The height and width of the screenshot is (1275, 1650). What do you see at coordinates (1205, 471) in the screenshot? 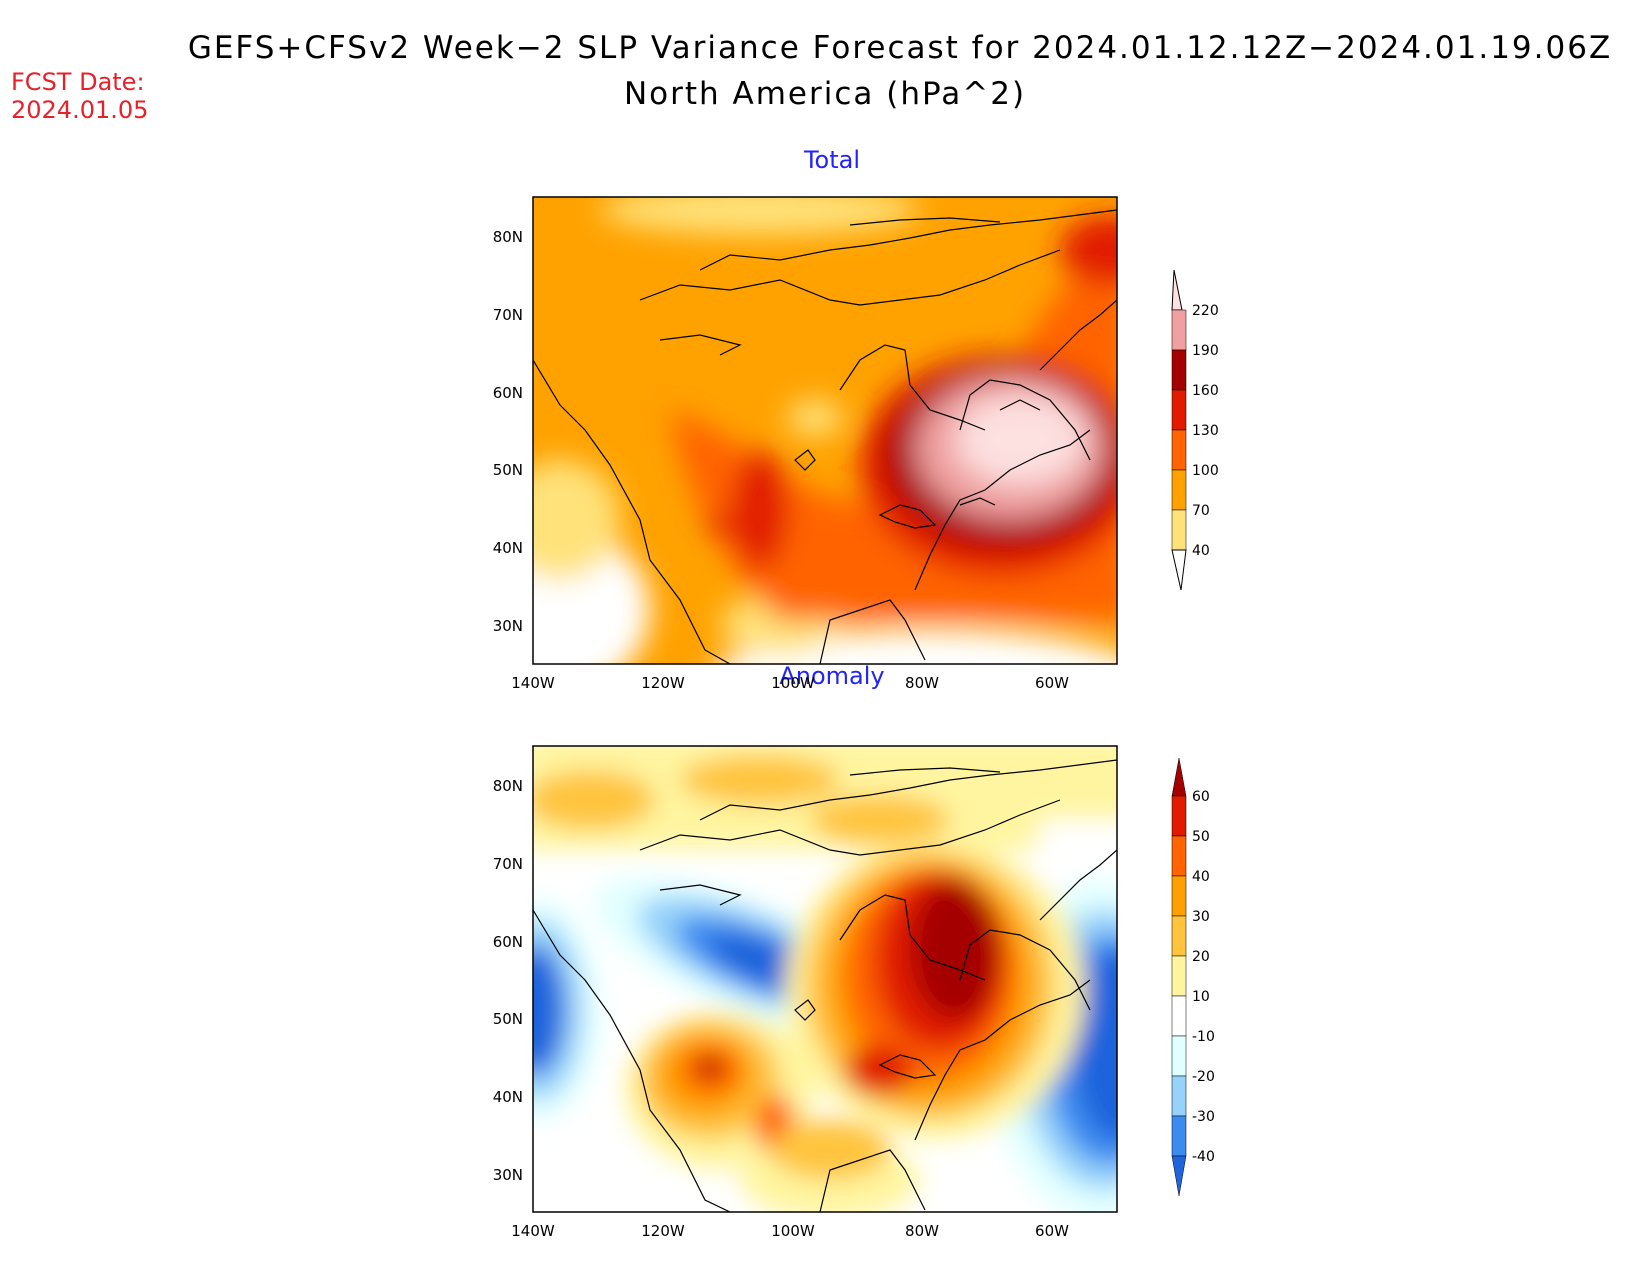
I see `total-cbar-label: 100` at bounding box center [1205, 471].